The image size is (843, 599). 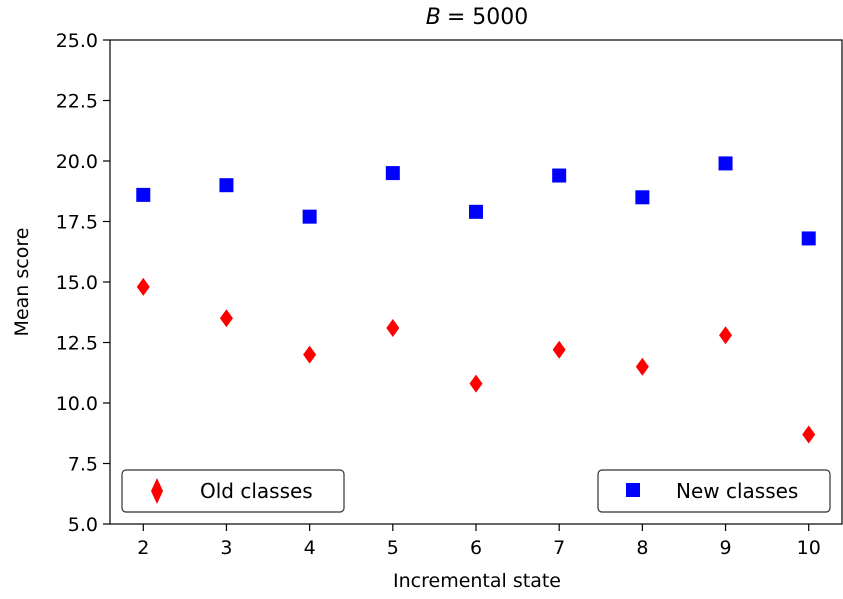 What do you see at coordinates (77, 41) in the screenshot?
I see `y-tick-label: 25.0` at bounding box center [77, 41].